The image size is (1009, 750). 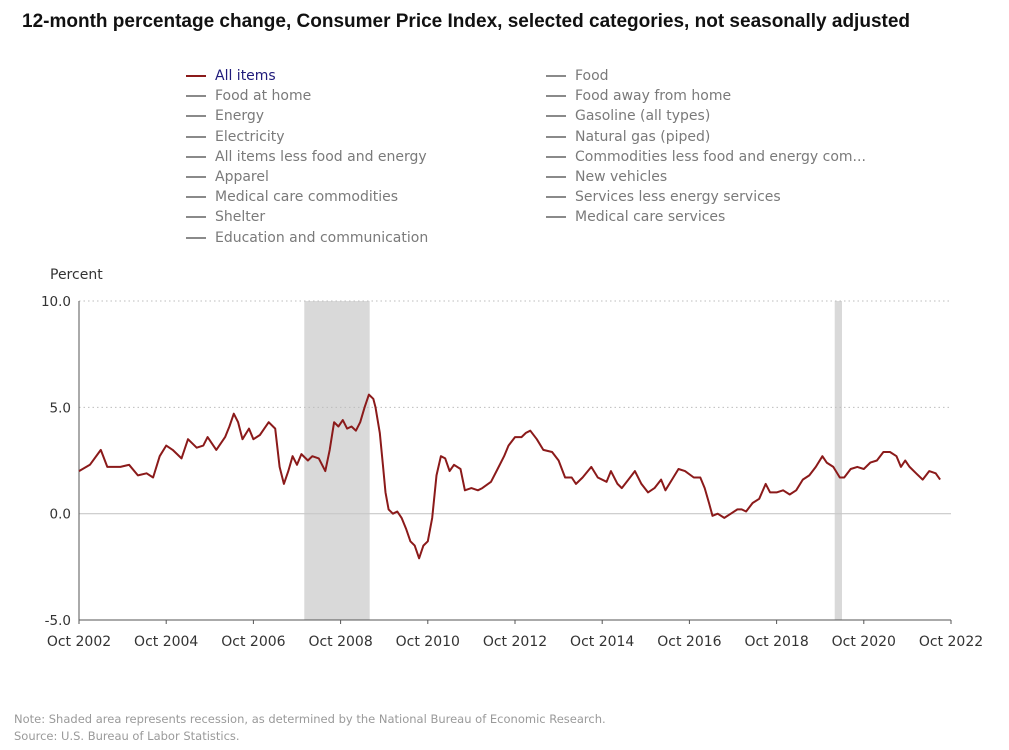 What do you see at coordinates (864, 642) in the screenshot?
I see `x-tick-label: Oct 2020` at bounding box center [864, 642].